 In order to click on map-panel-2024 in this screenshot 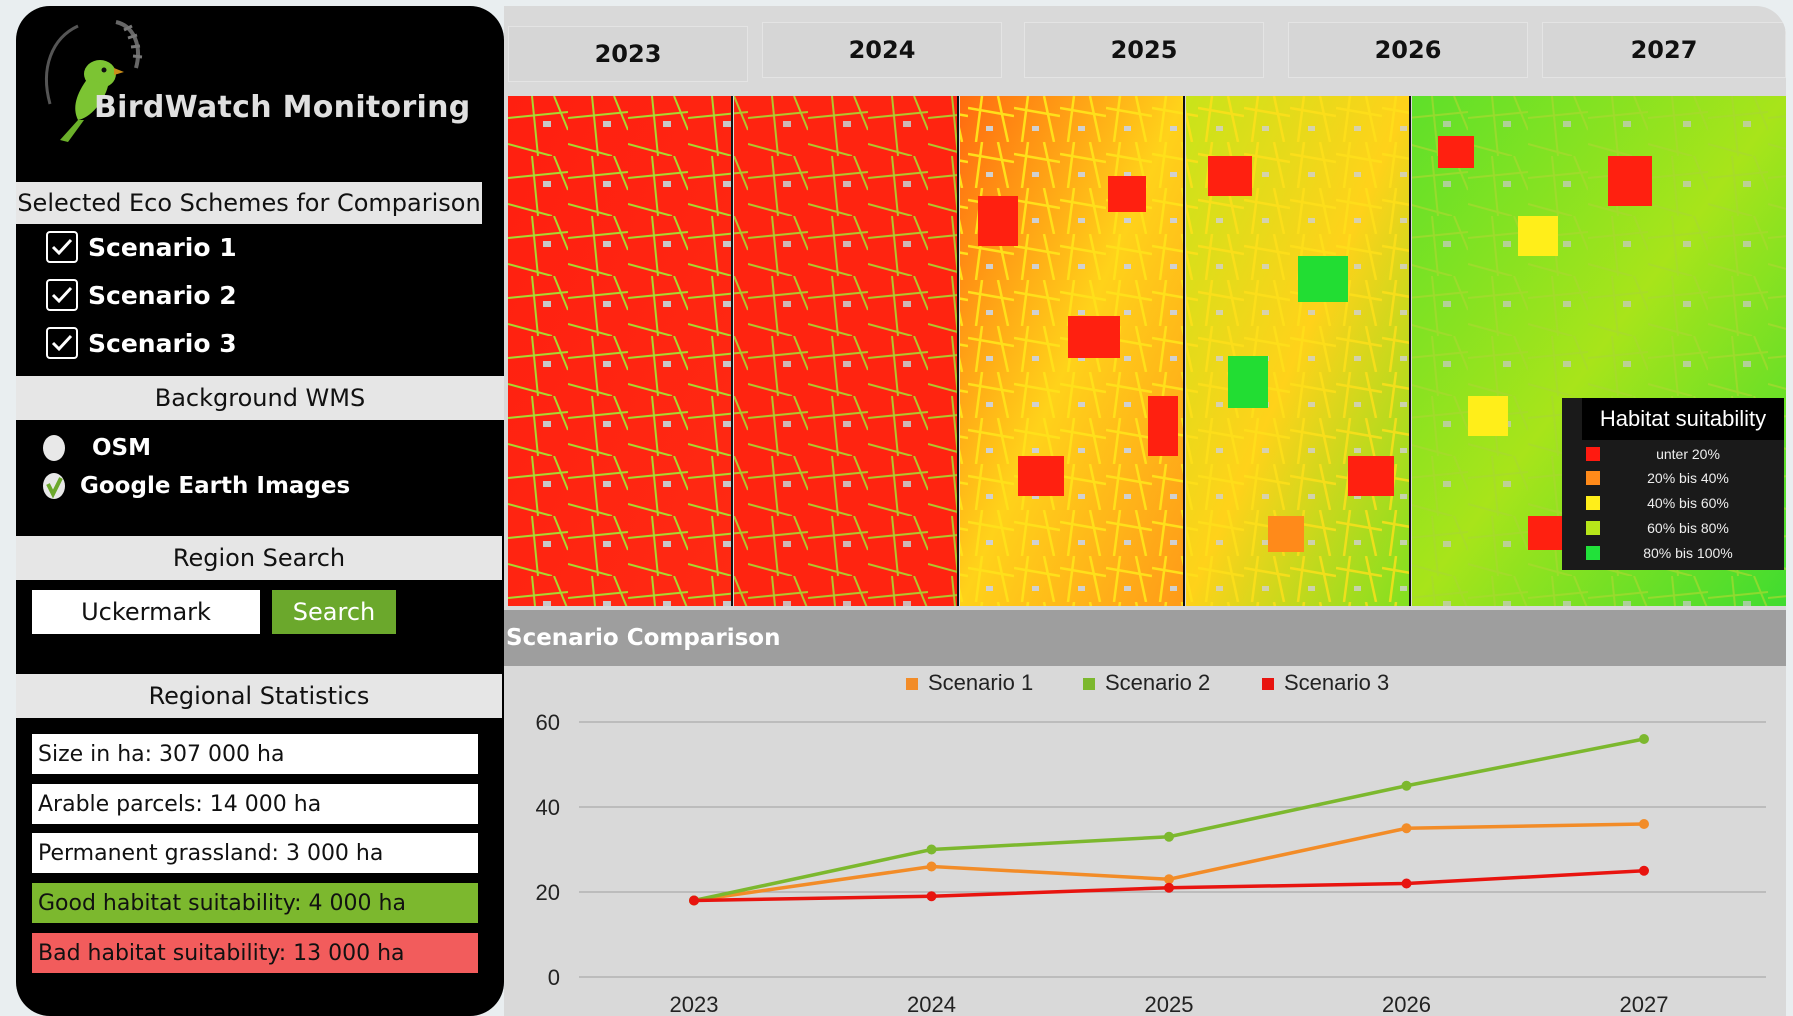, I will do `click(846, 351)`.